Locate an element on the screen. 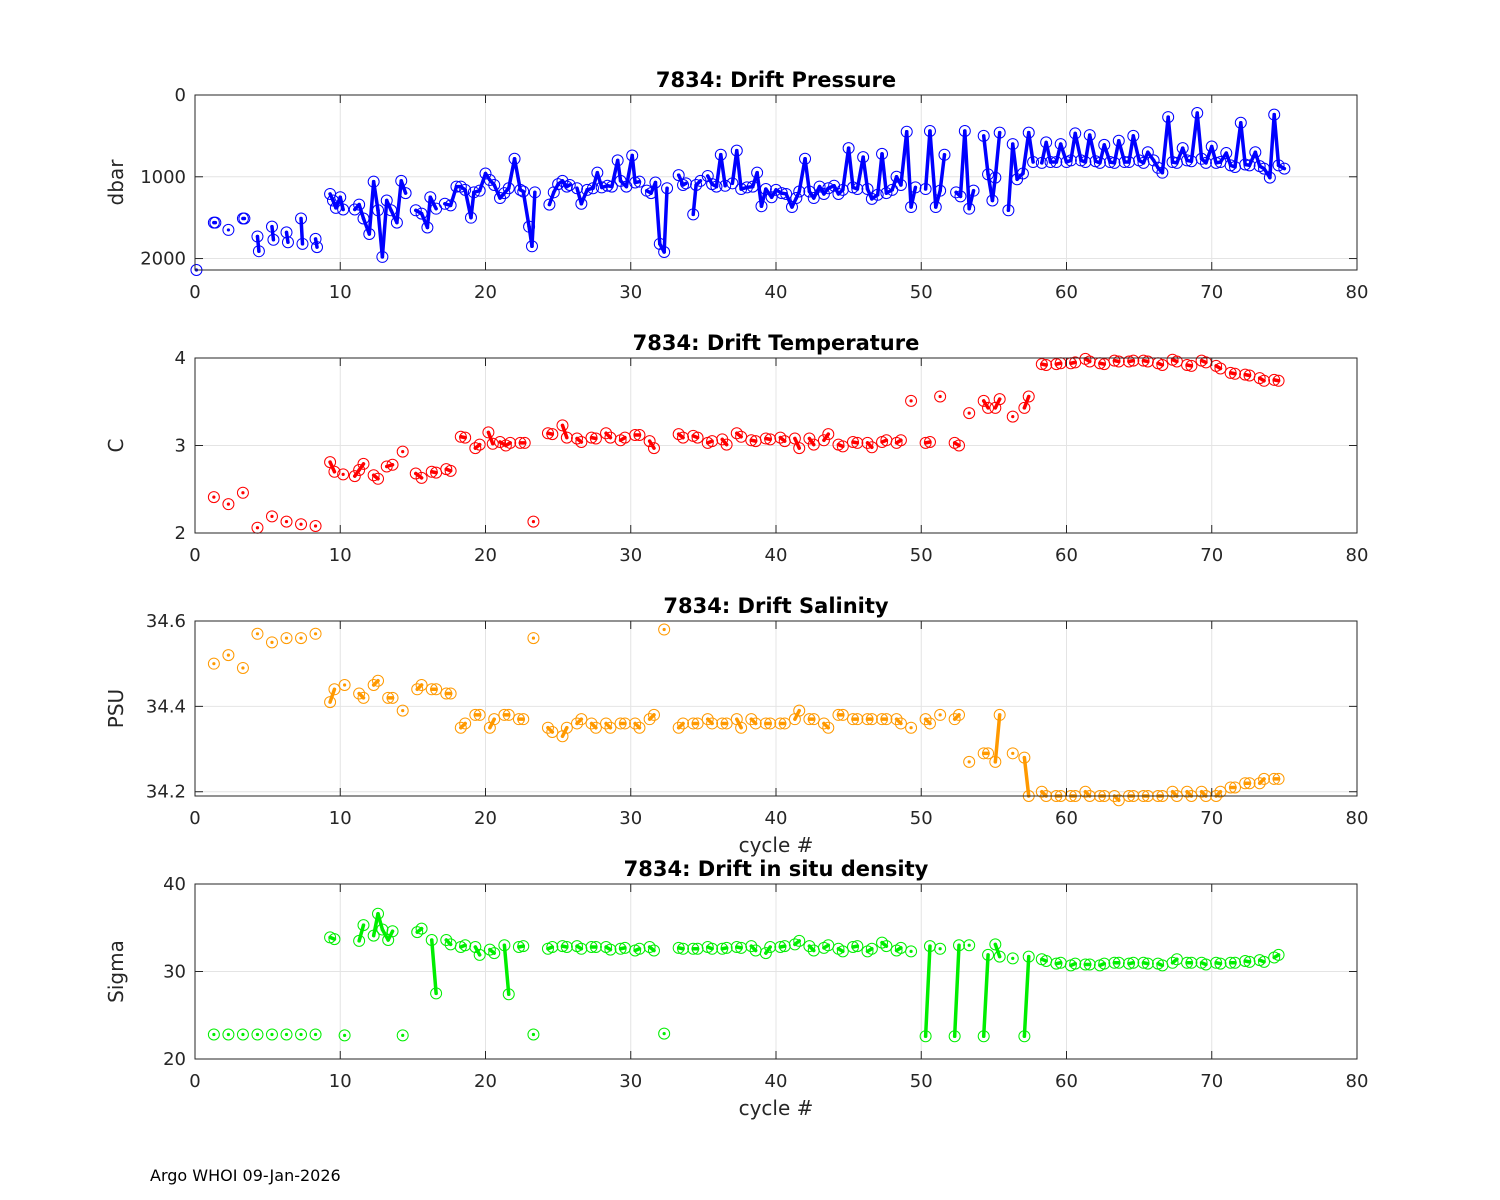 The width and height of the screenshot is (1500, 1200). footer-credit: Argo WHOI 09-Jan-2026 is located at coordinates (245, 1175).